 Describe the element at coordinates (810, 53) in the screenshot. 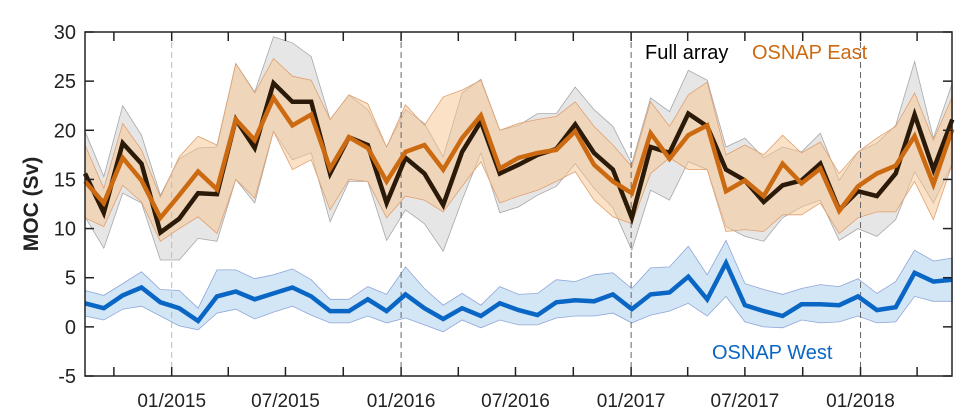

I see `legend-osnap-east: OSNAP East` at that location.